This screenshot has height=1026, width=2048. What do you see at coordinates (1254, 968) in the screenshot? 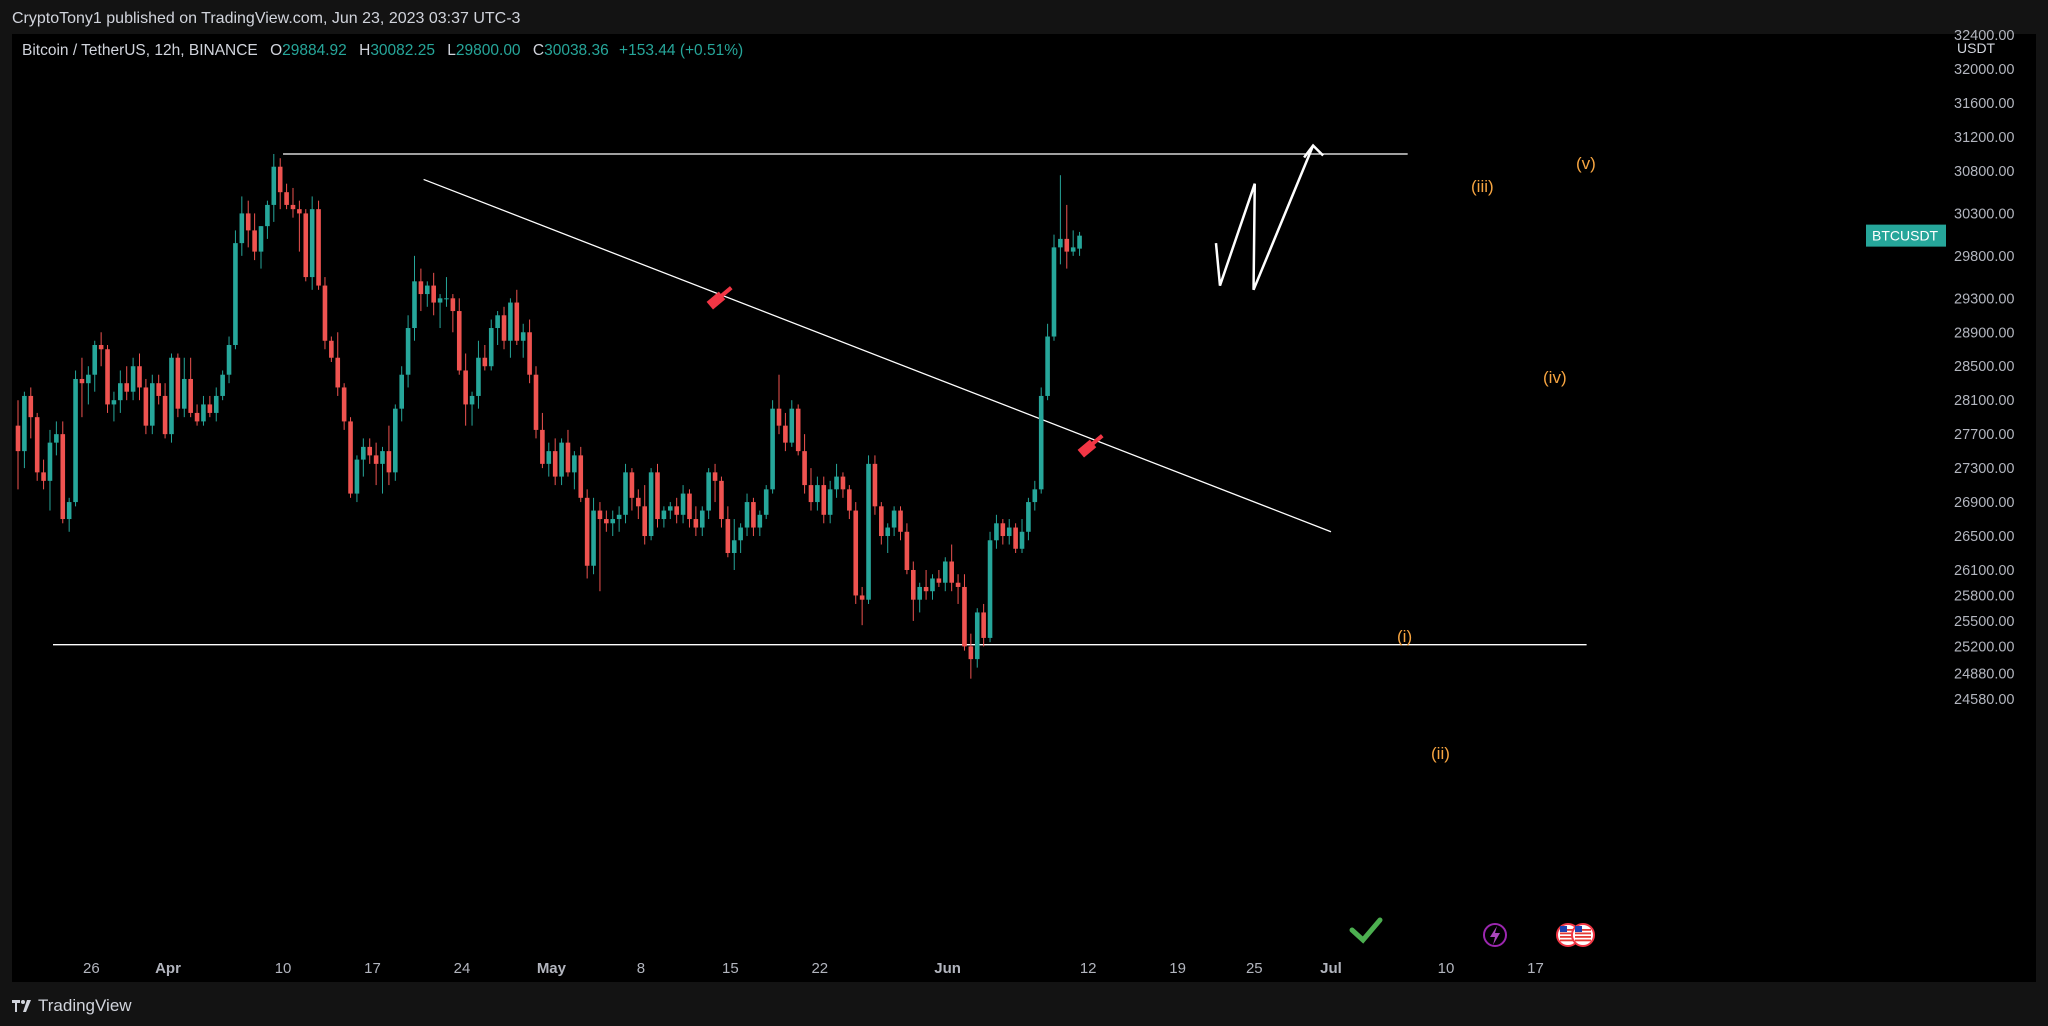
I see `time-tick-label: 25` at bounding box center [1254, 968].